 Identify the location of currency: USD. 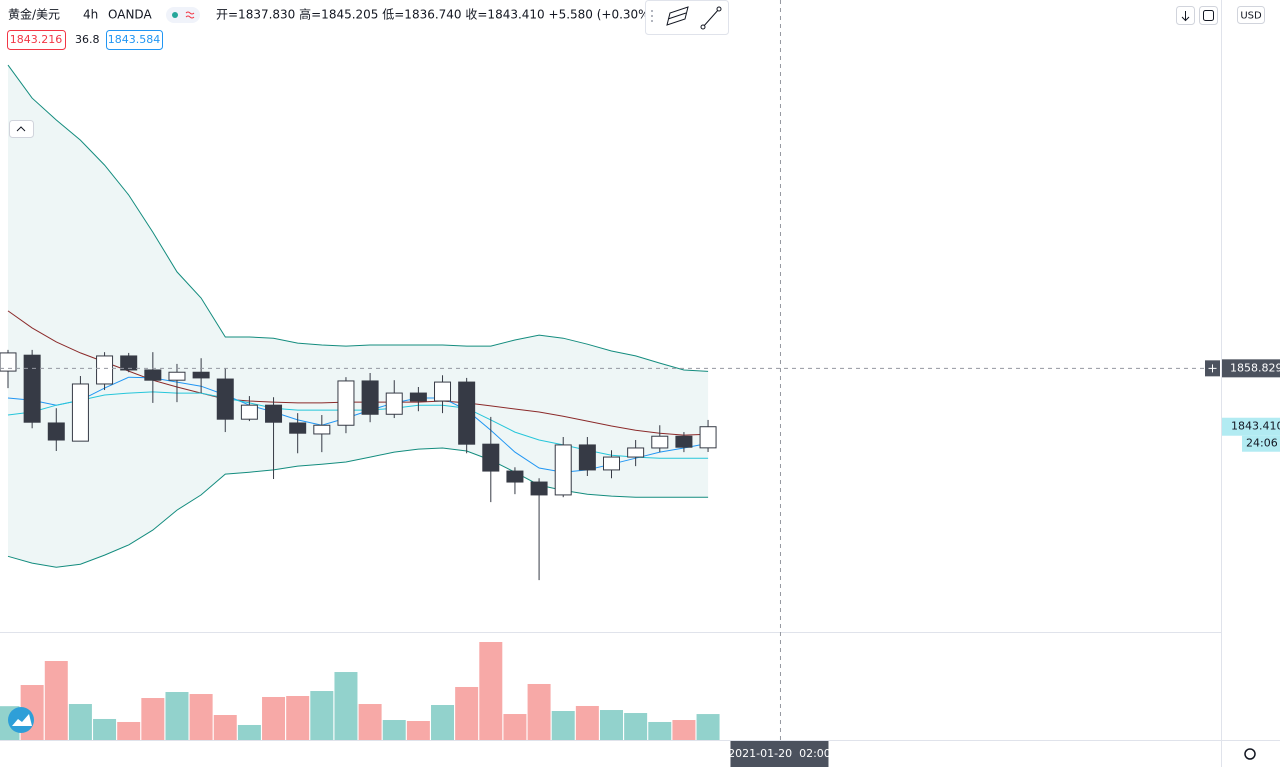
(1251, 16).